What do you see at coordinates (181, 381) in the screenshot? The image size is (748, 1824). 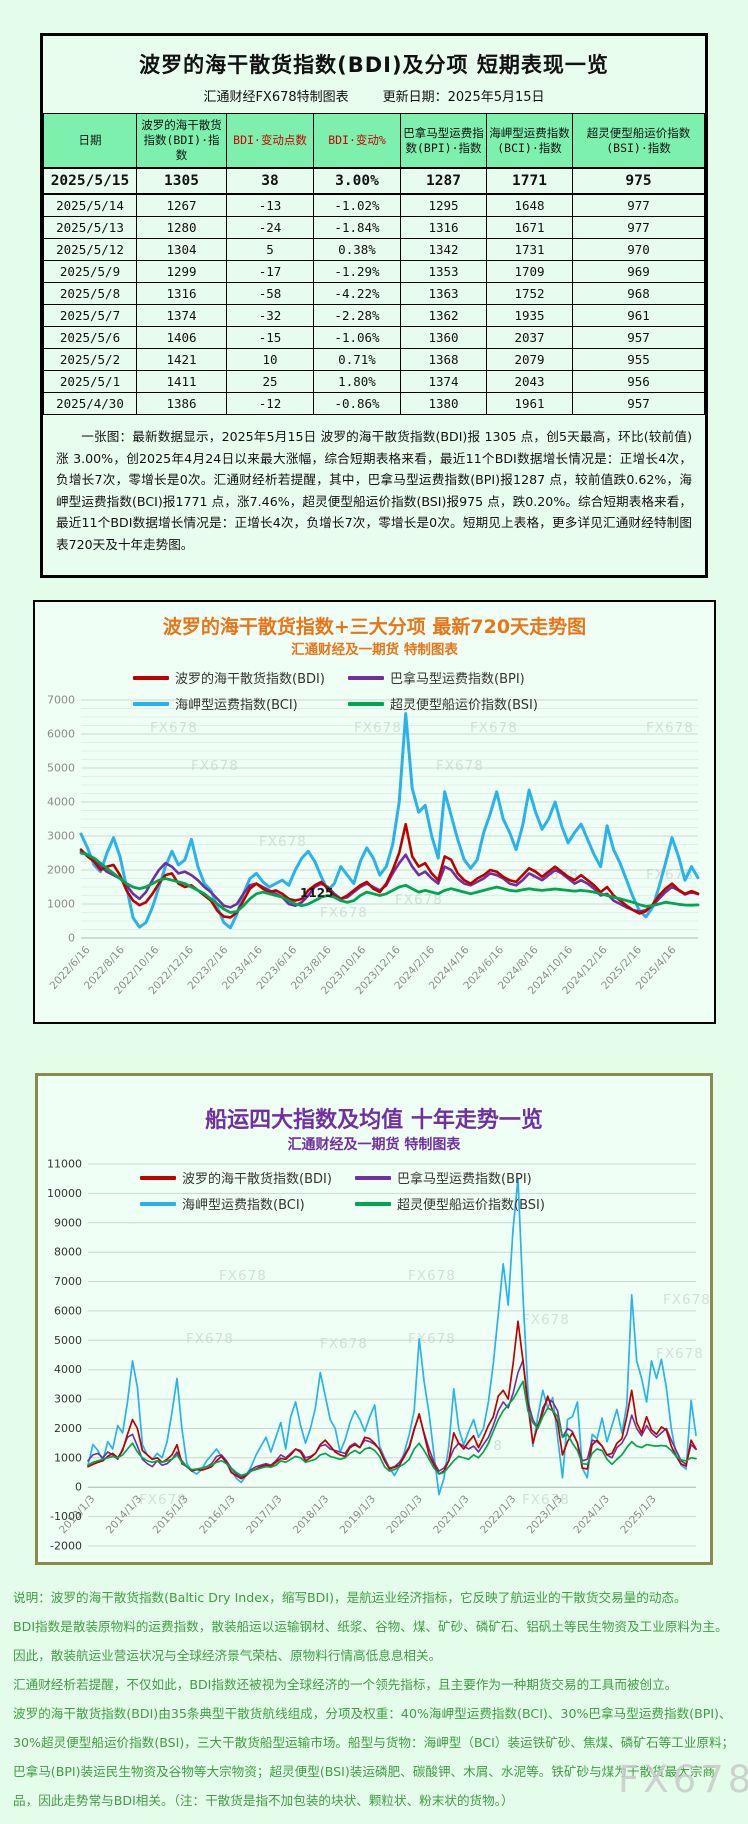 I see `table-cell: 1411` at bounding box center [181, 381].